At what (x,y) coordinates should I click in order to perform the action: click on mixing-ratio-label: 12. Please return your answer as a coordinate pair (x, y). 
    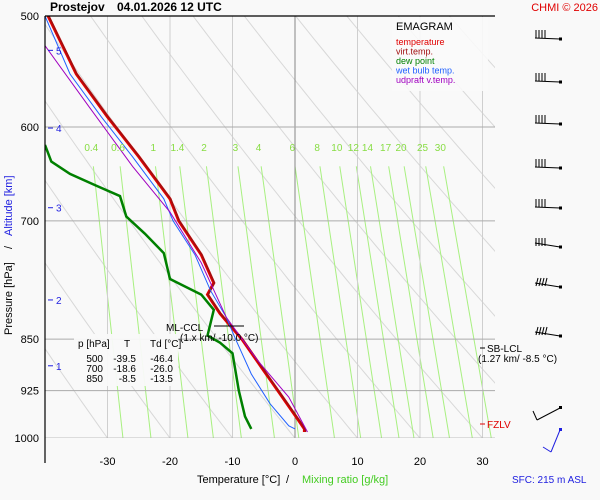
    Looking at the image, I should click on (354, 148).